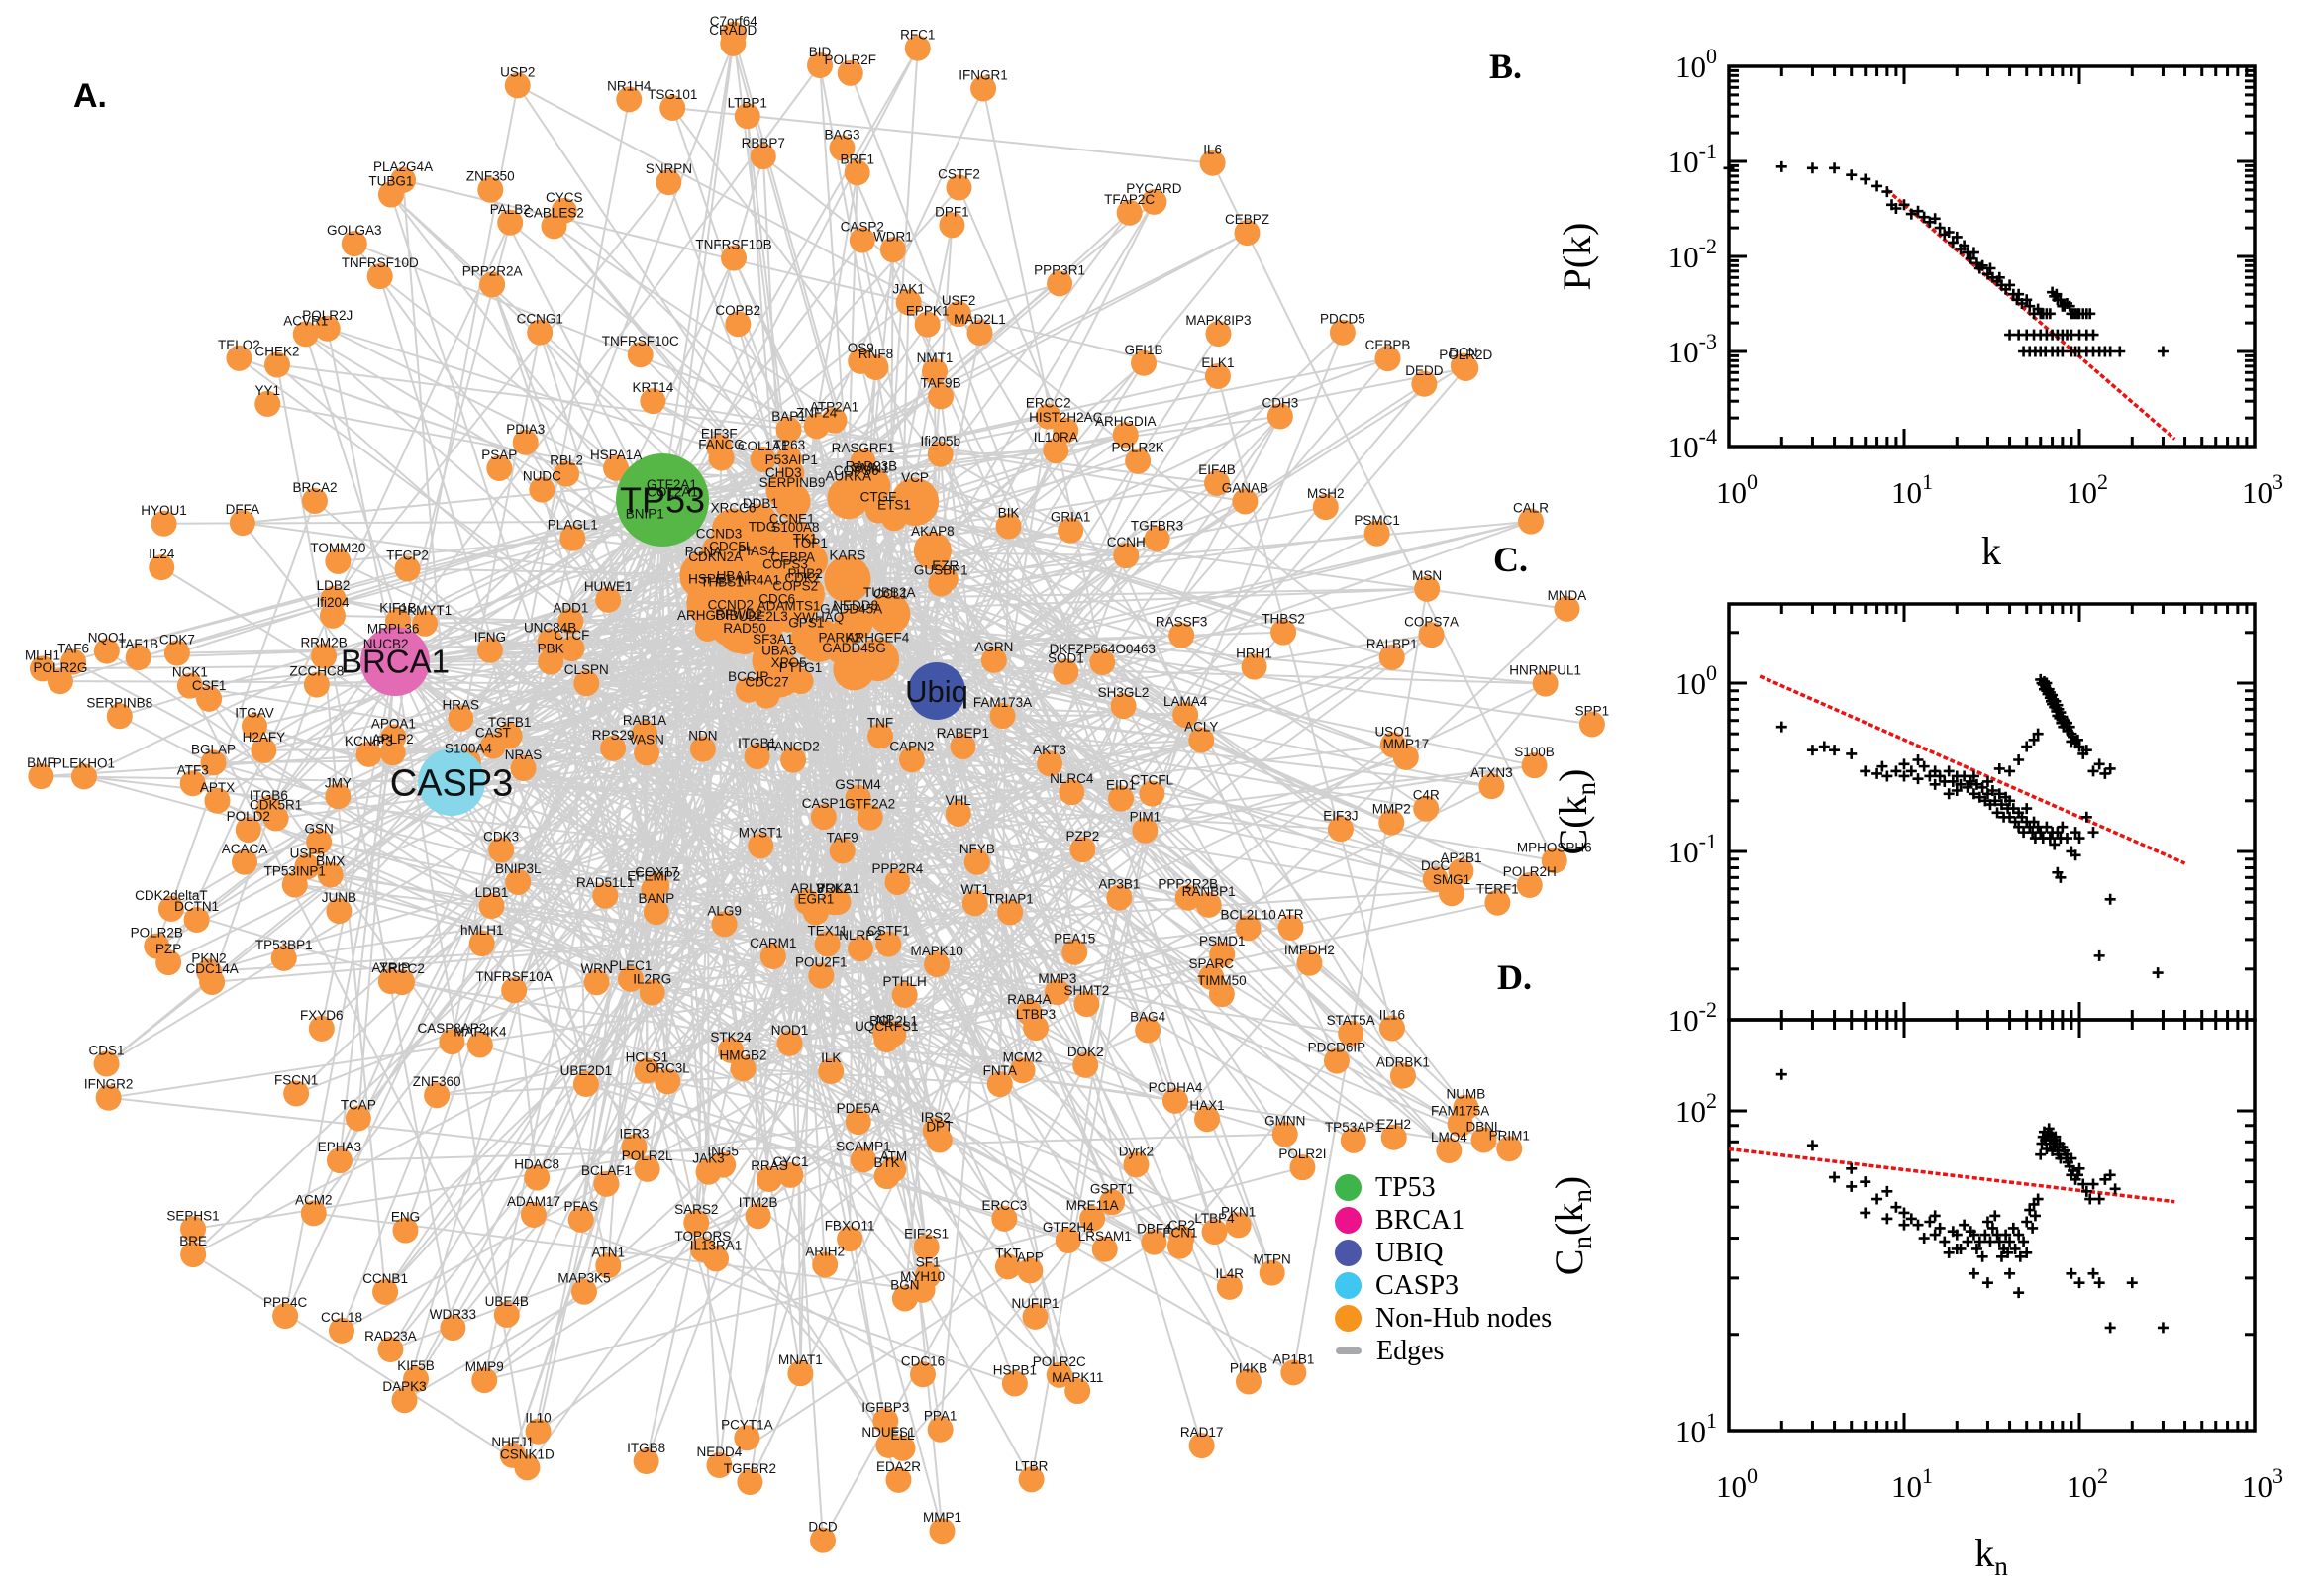 The width and height of the screenshot is (2323, 1596). Describe the element at coordinates (437, 1081) in the screenshot. I see `network-node-label: ZNF360` at that location.